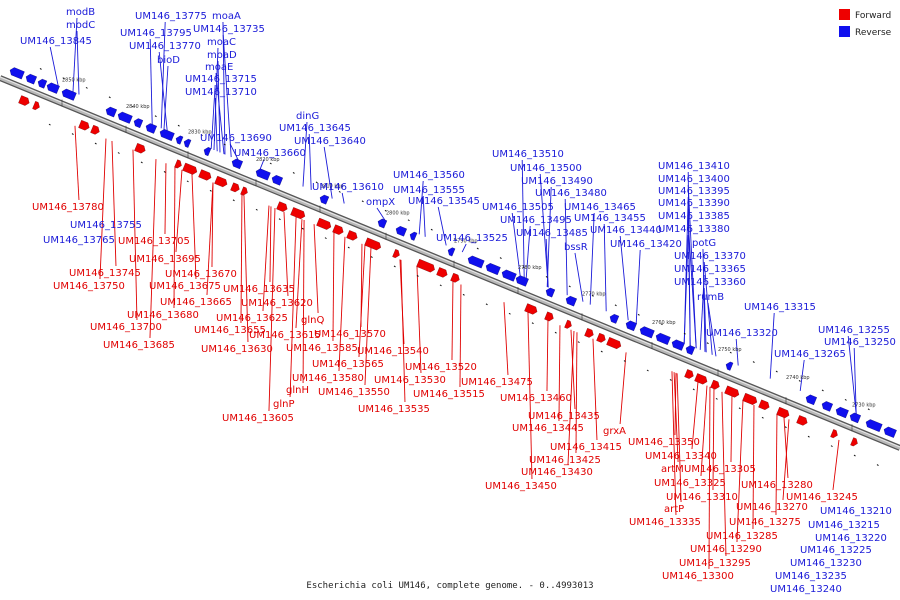 The image size is (900, 600). I want to click on scale-tick-label: 2740 kbp, so click(798, 378).